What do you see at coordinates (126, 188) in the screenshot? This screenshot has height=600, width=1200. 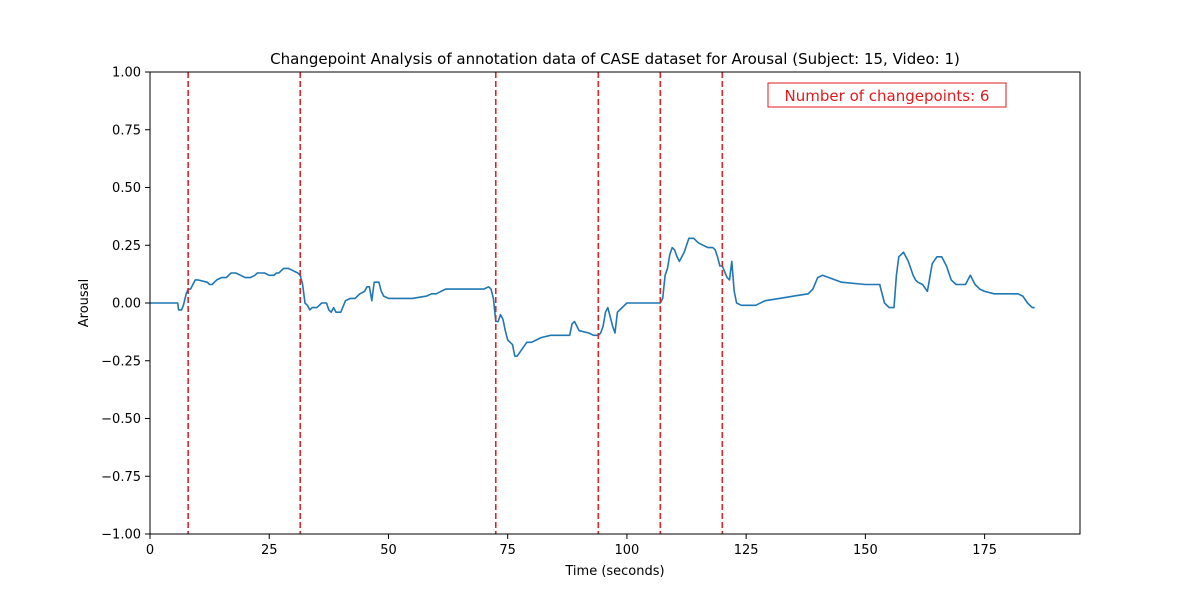 I see `y-tick-label: 0.50` at bounding box center [126, 188].